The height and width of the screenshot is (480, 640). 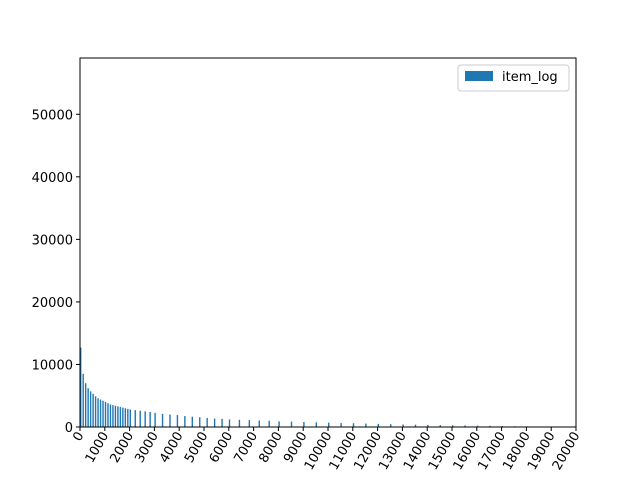 What do you see at coordinates (56, 272) in the screenshot?
I see `y-axis: 0 10000 20000 30000 40000 50000` at bounding box center [56, 272].